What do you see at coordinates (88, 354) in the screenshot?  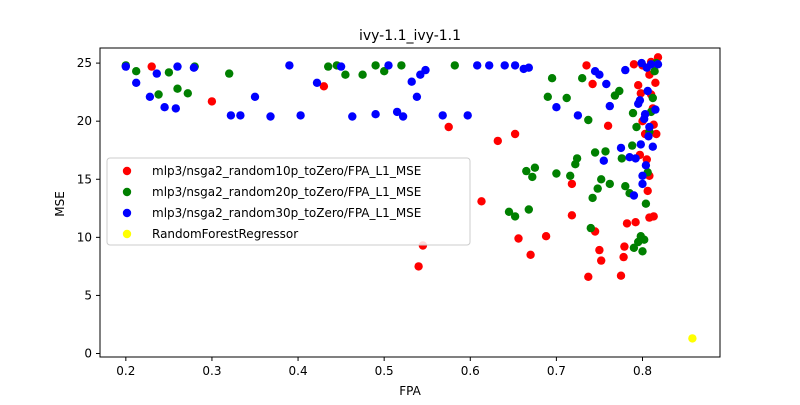 I see `y-tick-label: 0` at bounding box center [88, 354].